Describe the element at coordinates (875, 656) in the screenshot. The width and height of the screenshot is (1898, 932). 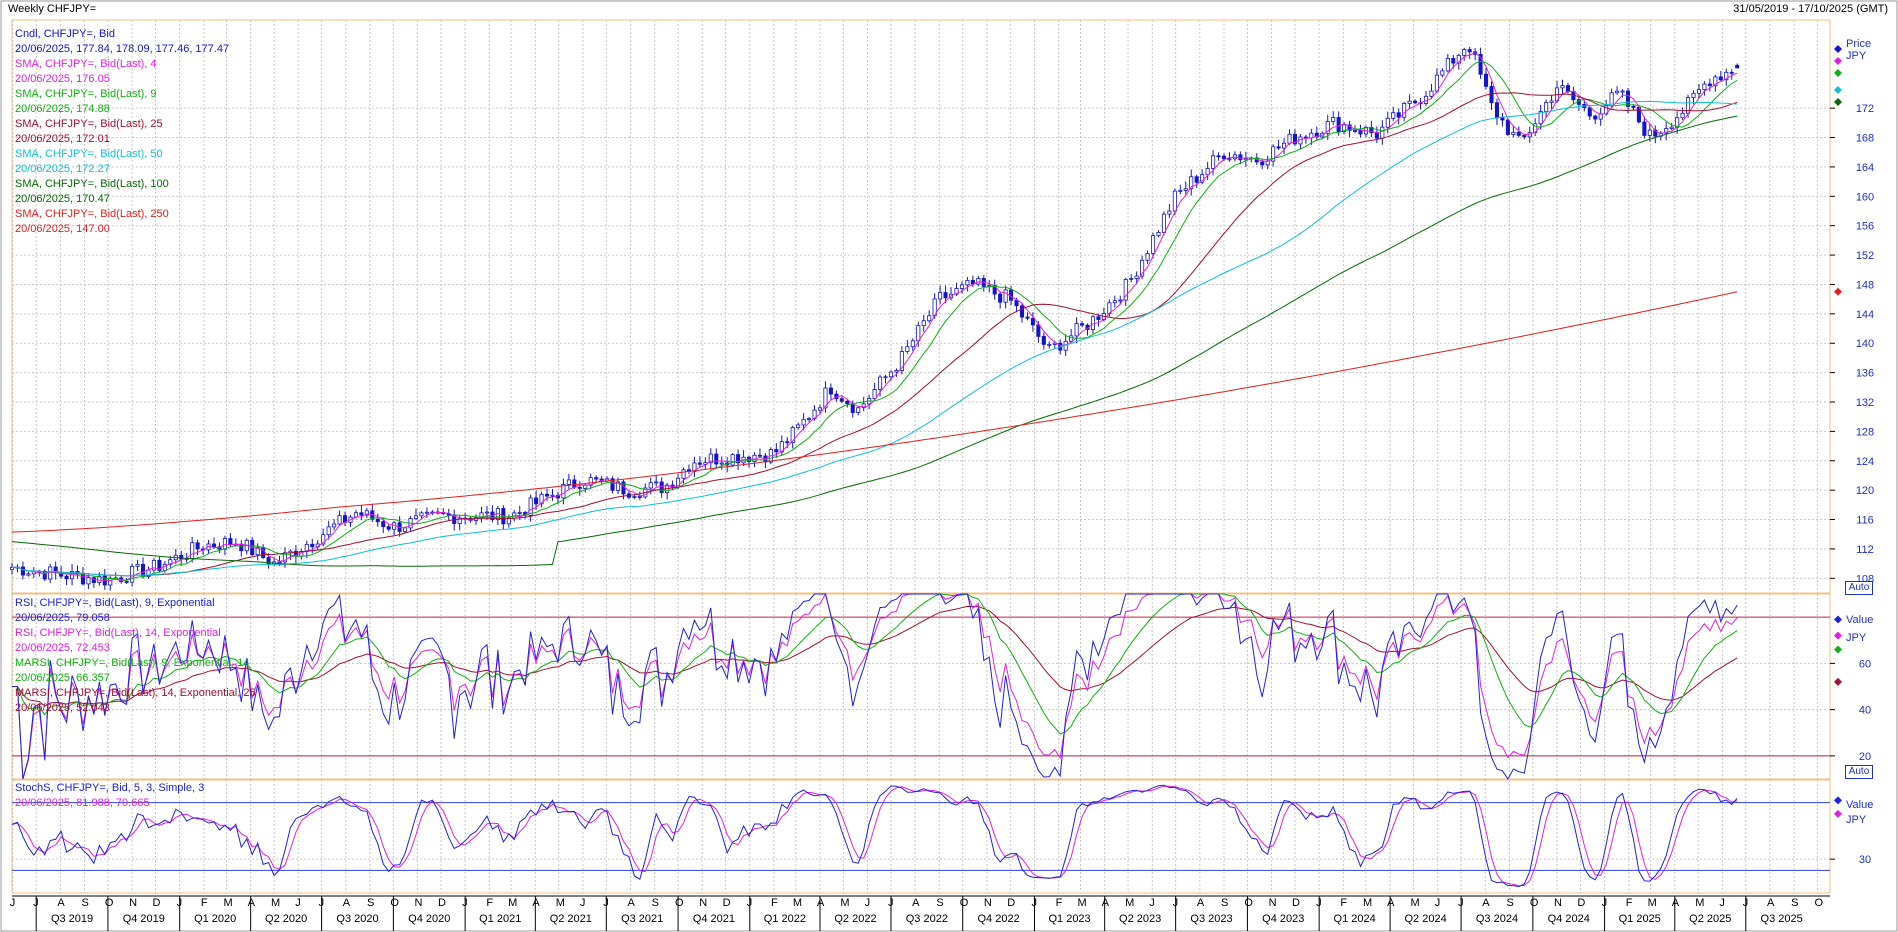
I see `marsi-14-line` at that location.